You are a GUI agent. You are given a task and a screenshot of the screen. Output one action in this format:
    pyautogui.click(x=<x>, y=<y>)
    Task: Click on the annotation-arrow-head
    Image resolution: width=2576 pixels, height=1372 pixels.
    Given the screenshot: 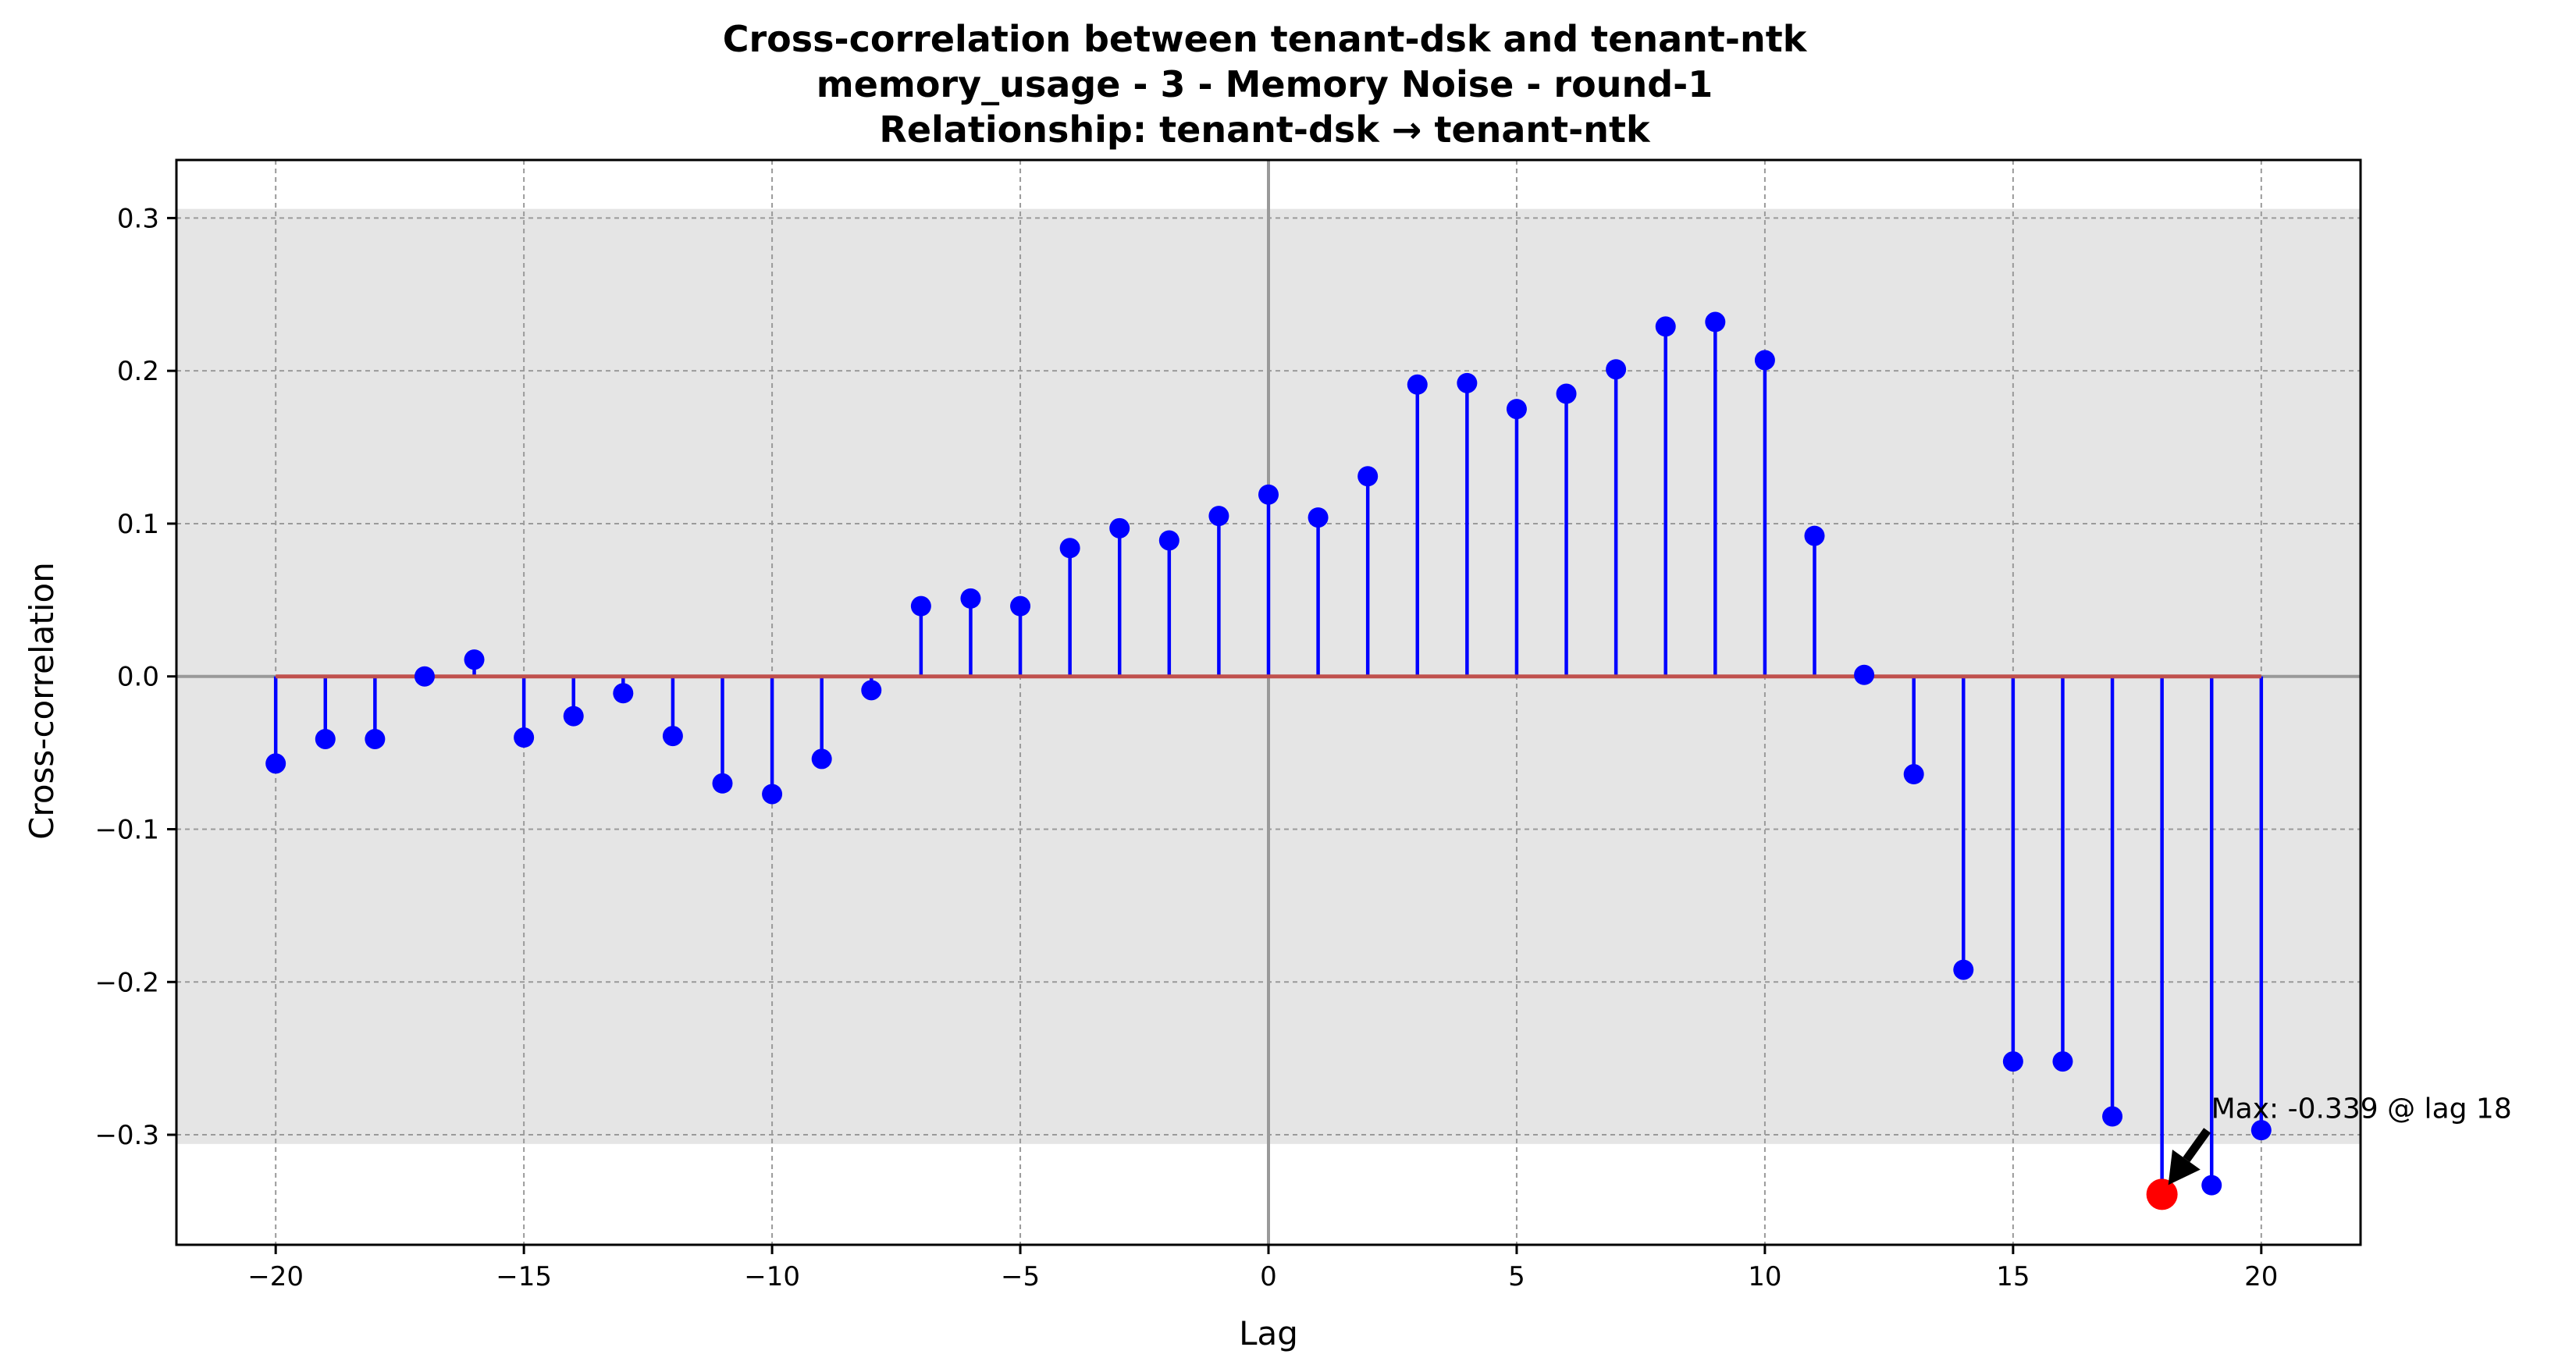 What is the action you would take?
    pyautogui.click(x=2184, y=1167)
    